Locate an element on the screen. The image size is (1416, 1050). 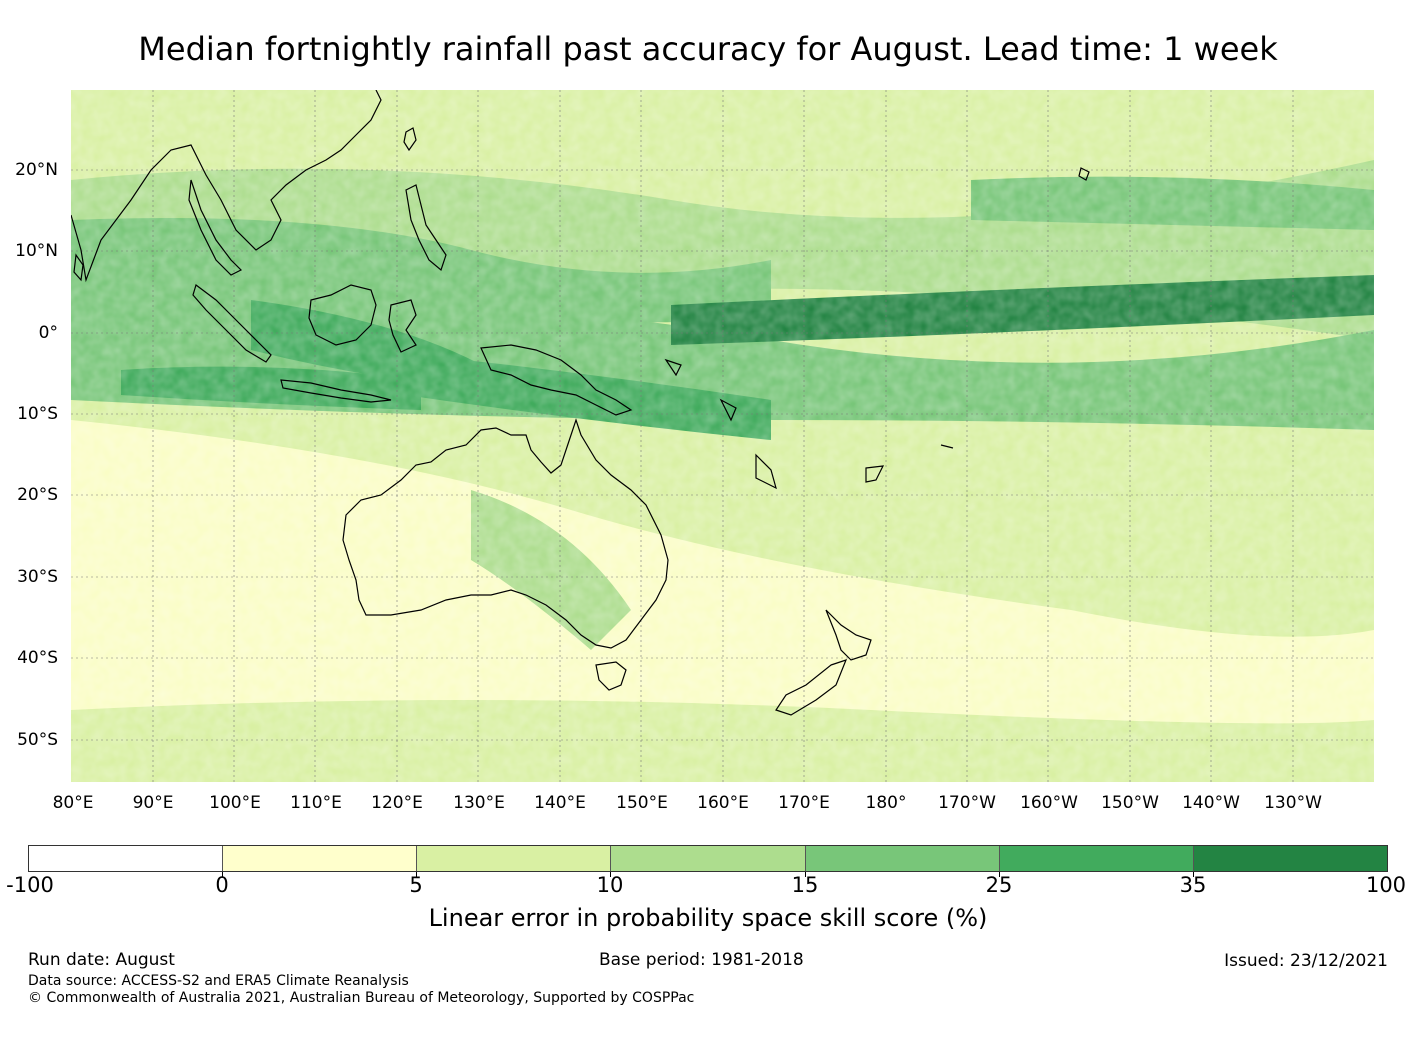
lat-label: 10°S is located at coordinates (37, 414).